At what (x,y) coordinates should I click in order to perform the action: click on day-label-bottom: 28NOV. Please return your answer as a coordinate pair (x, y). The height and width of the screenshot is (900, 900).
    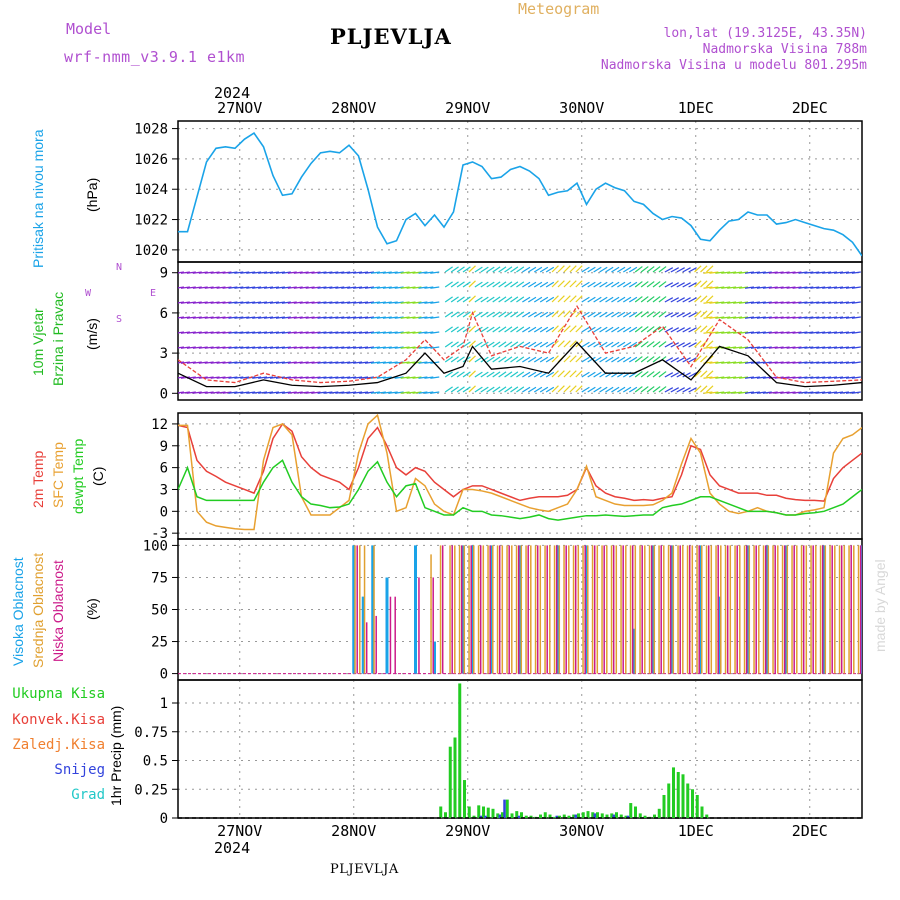
    Looking at the image, I should click on (354, 831).